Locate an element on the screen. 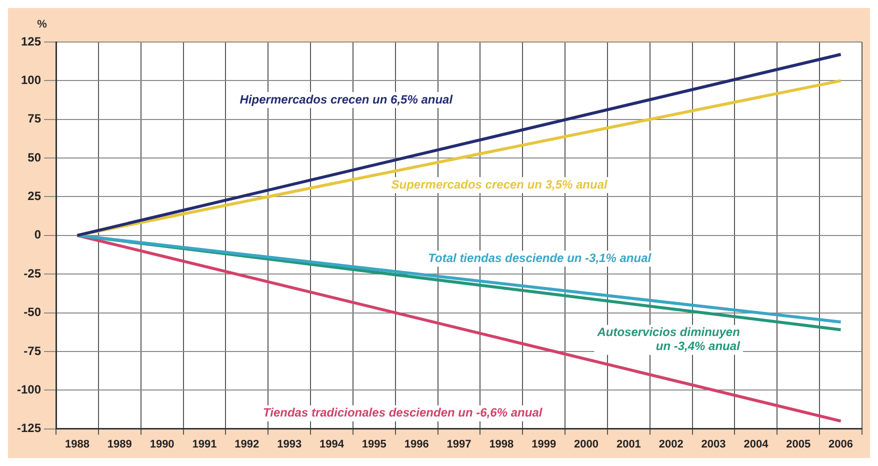  y-tick-label: 75 is located at coordinates (35, 119).